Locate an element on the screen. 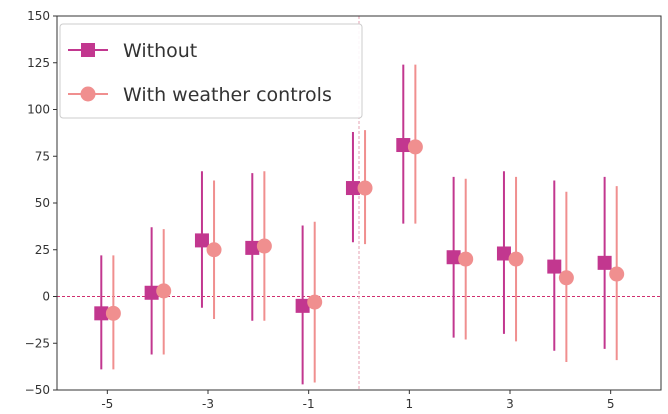 Image resolution: width=668 pixels, height=414 pixels. y-tick-label: 150 is located at coordinates (38, 16).